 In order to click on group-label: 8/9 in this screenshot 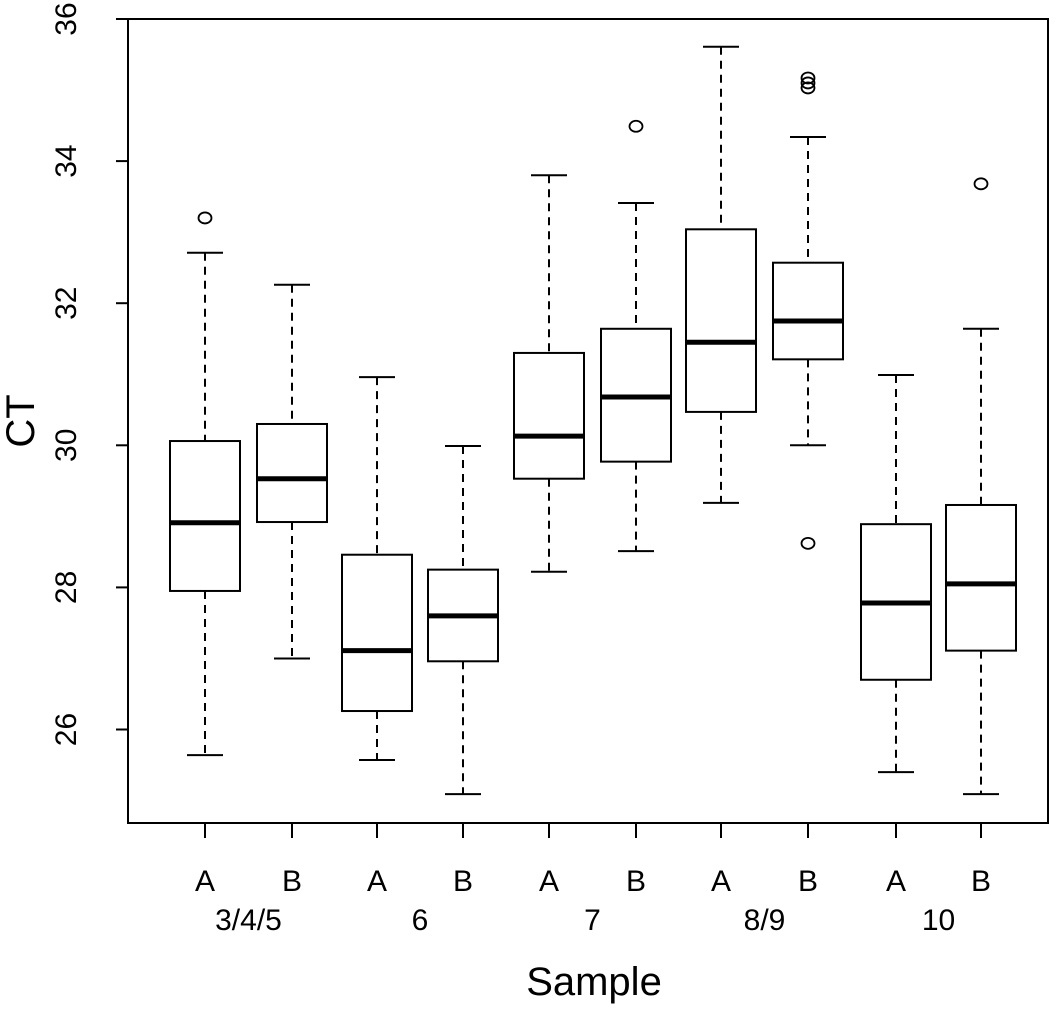, I will do `click(765, 920)`.